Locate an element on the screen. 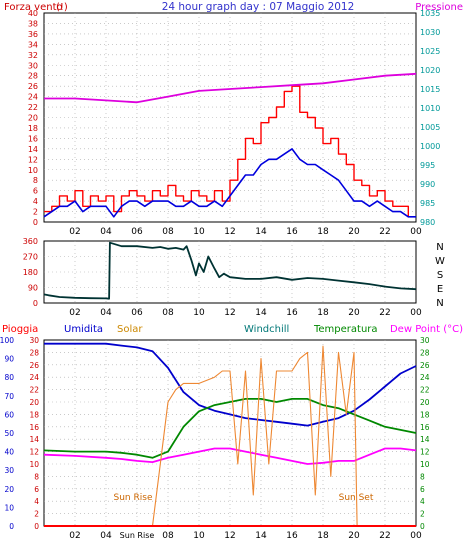  x-tick-label-p2: 02 is located at coordinates (74, 313).